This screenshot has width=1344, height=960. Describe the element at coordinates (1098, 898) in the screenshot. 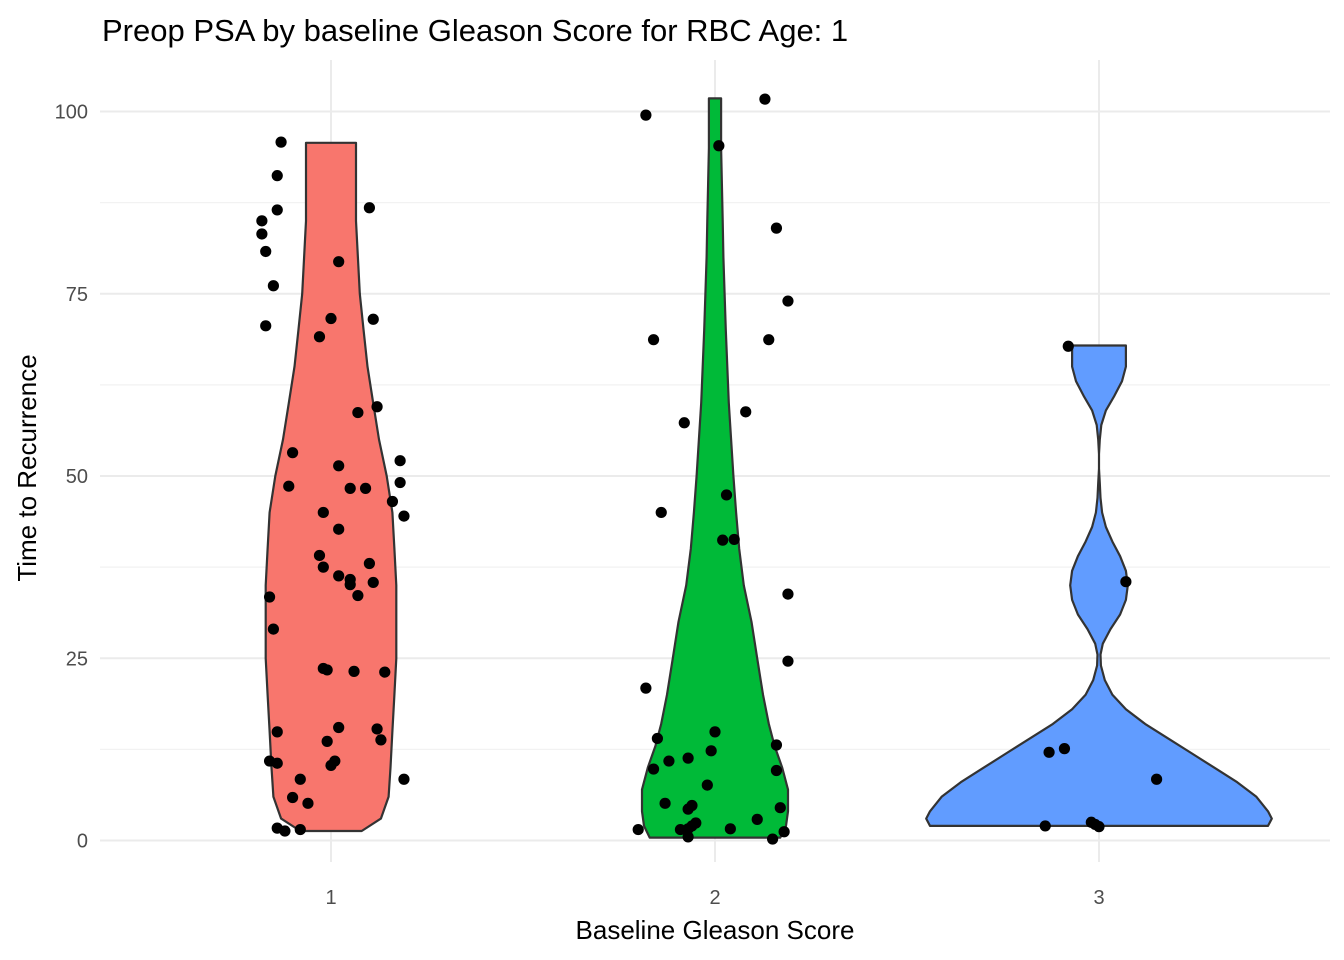

I see `x-tick-label: 3` at that location.